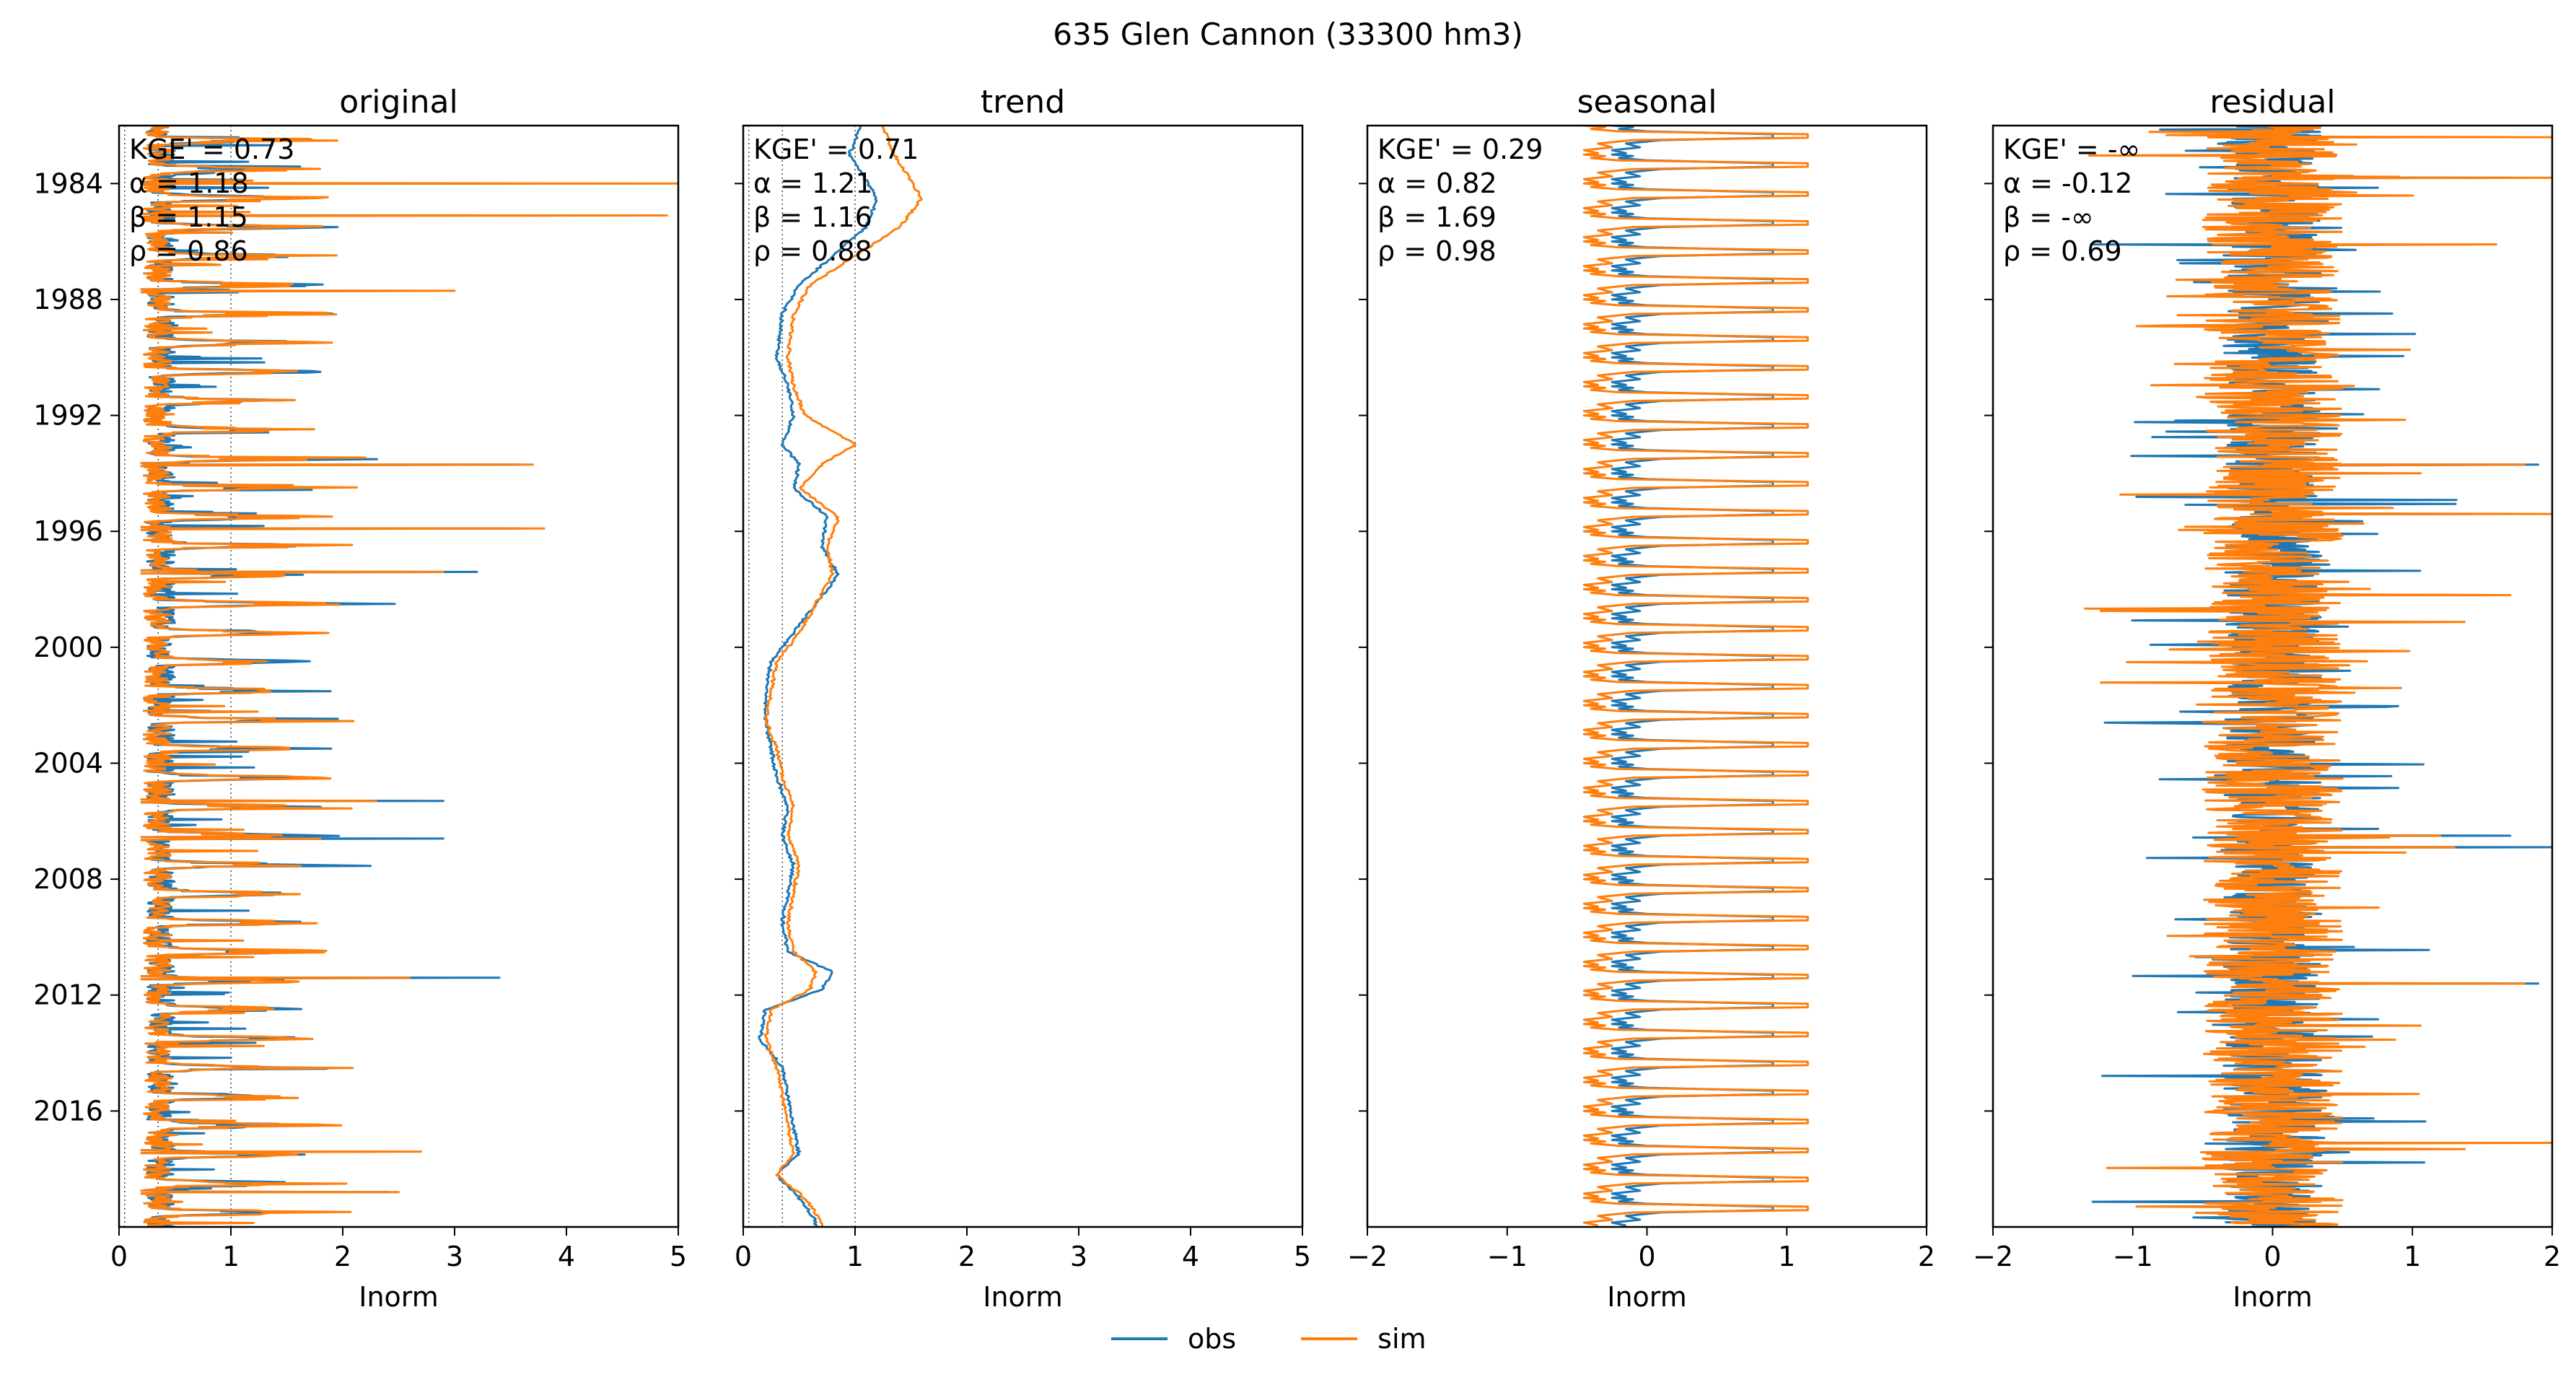 Image resolution: width=2576 pixels, height=1385 pixels. What do you see at coordinates (2272, 102) in the screenshot?
I see `panel-title: residual` at bounding box center [2272, 102].